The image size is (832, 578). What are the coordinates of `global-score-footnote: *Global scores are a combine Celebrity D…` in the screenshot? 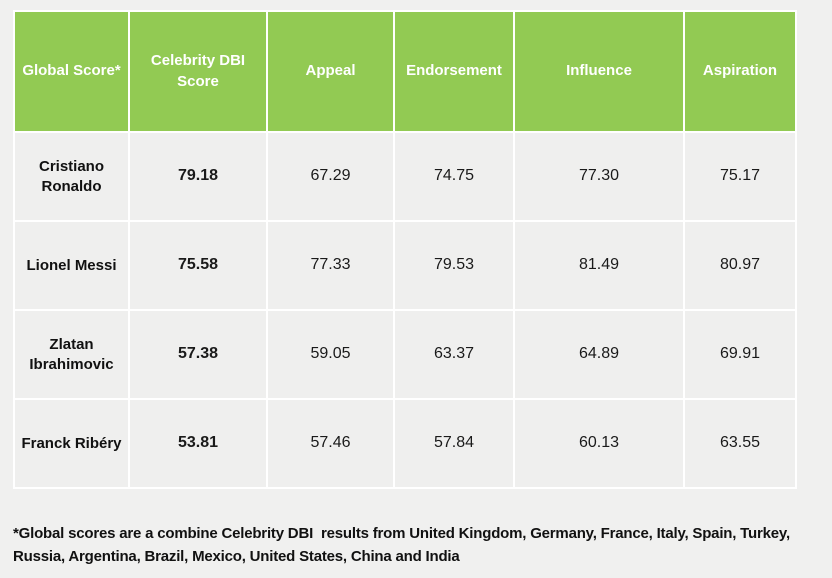 It's located at (403, 545).